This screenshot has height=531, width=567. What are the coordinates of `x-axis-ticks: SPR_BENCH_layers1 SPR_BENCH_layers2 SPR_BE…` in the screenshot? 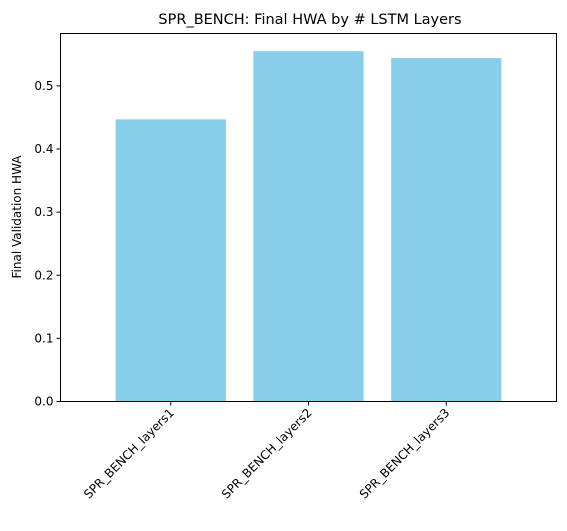 It's located at (267, 451).